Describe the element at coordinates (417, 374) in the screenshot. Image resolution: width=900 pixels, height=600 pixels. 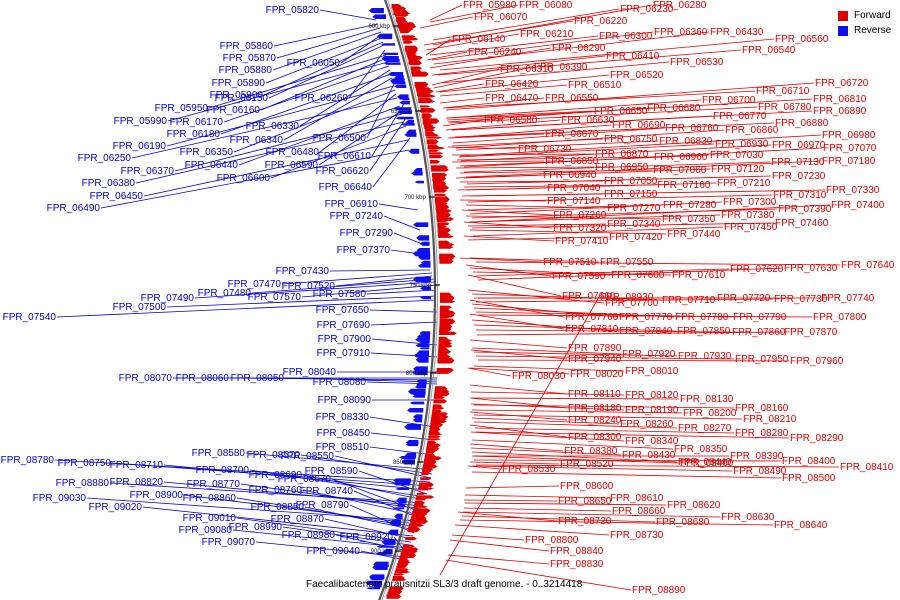
I see `tick-label: 800 kbp` at that location.